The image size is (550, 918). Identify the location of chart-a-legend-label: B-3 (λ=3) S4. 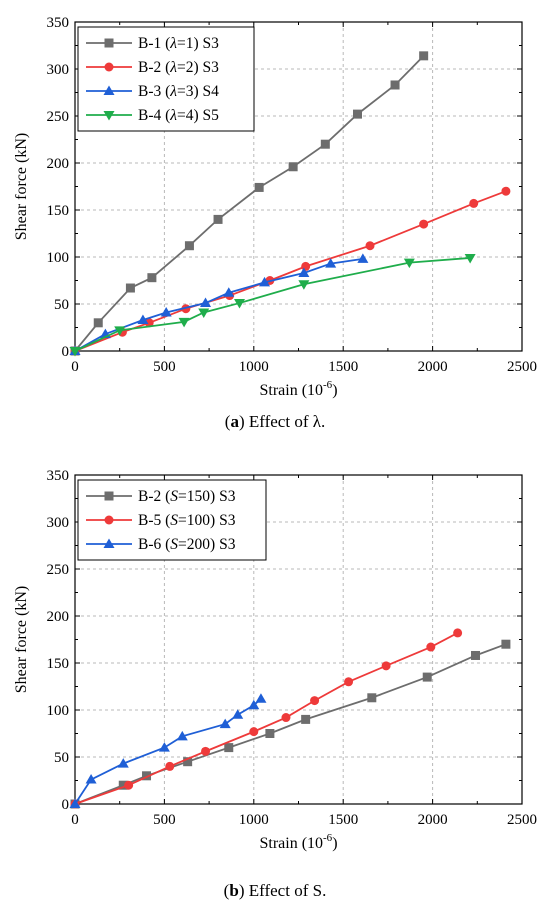
(178, 91).